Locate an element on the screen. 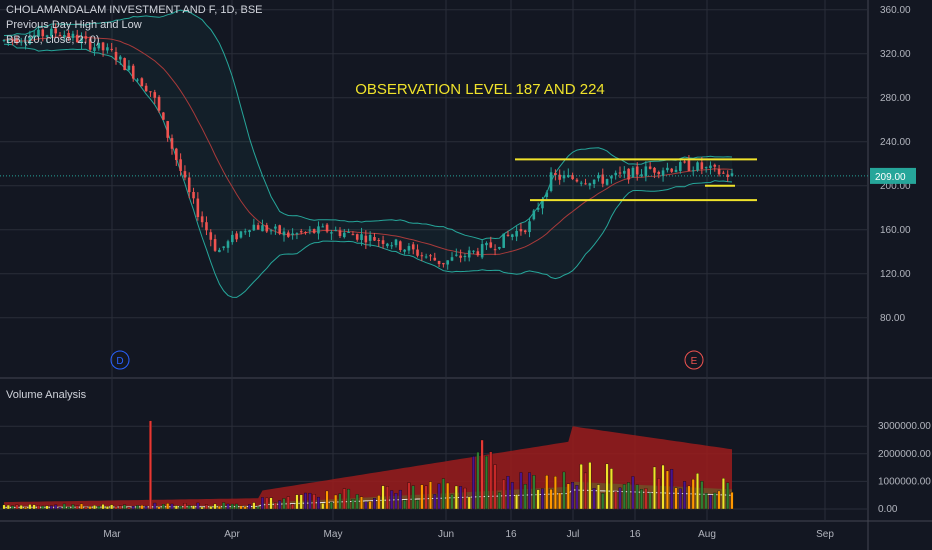 This screenshot has height=550, width=932. time-tick-label: Jun is located at coordinates (446, 534).